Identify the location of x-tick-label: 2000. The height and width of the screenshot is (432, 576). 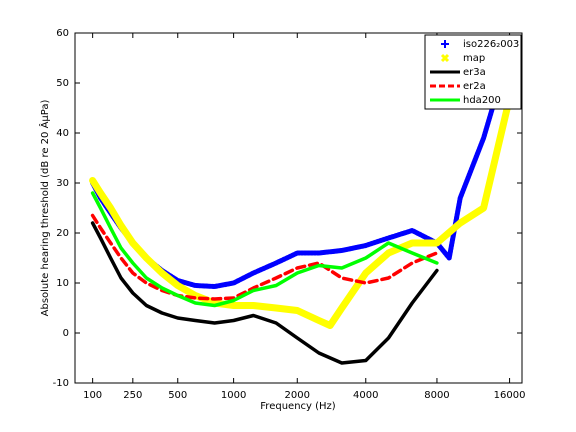
(297, 395).